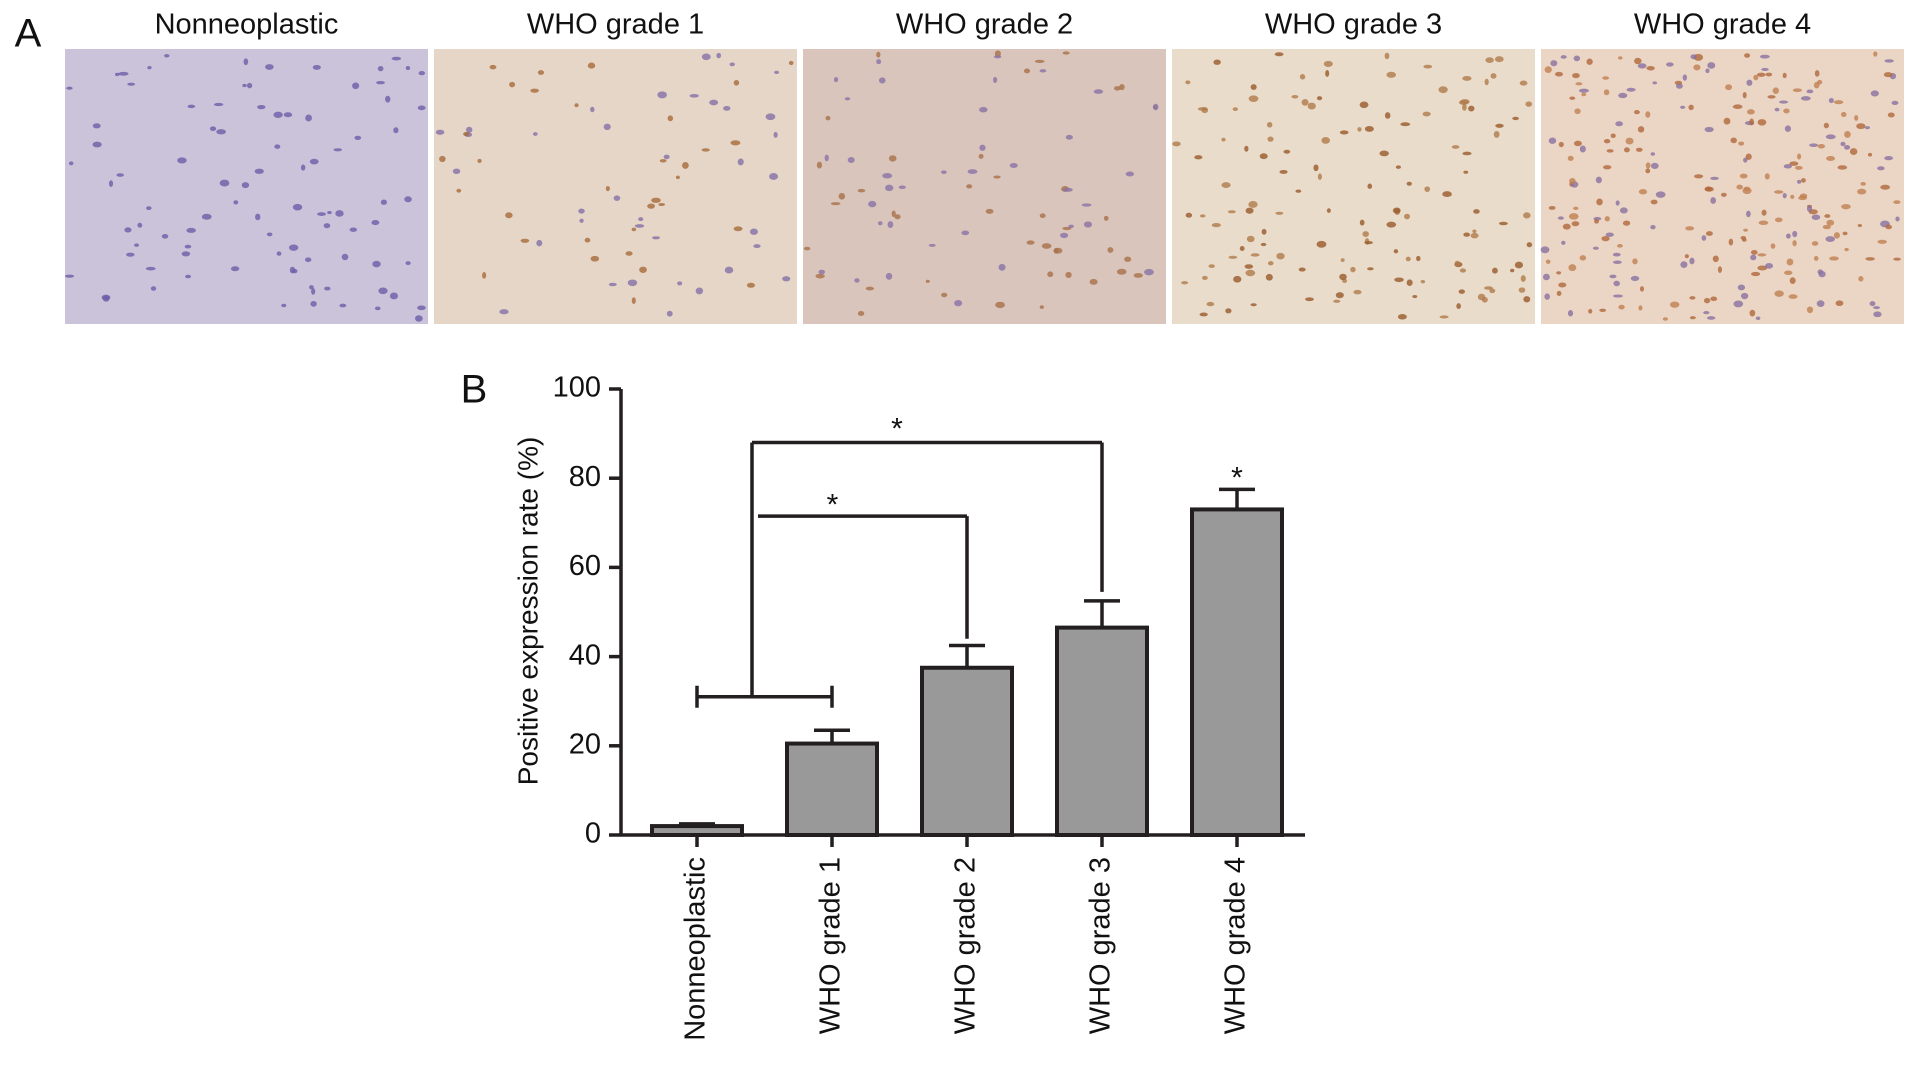 This screenshot has width=1913, height=1087. What do you see at coordinates (696, 949) in the screenshot?
I see `x-tick-label: Nonneoplastic` at bounding box center [696, 949].